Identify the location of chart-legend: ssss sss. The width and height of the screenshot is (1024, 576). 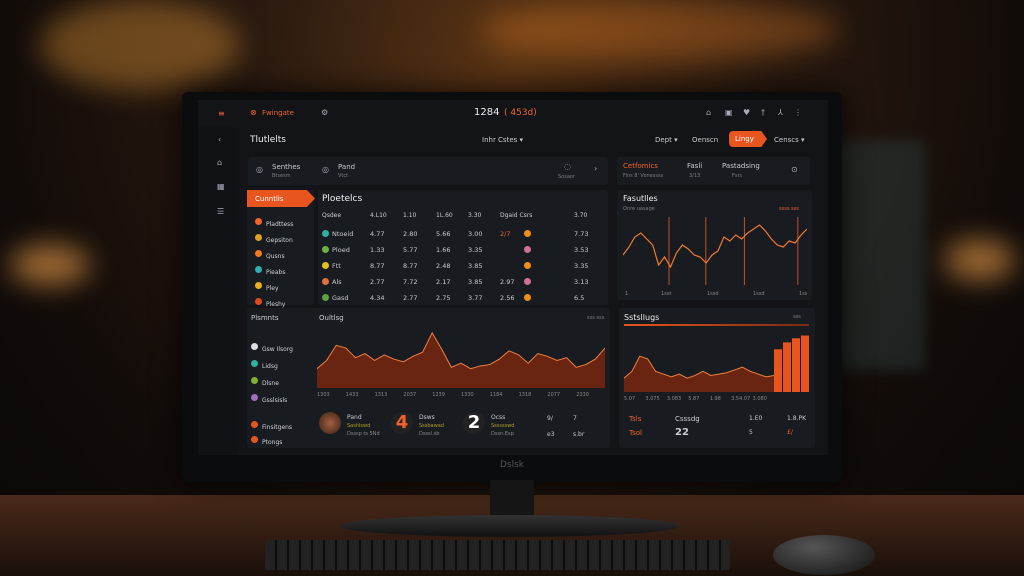
(789, 209).